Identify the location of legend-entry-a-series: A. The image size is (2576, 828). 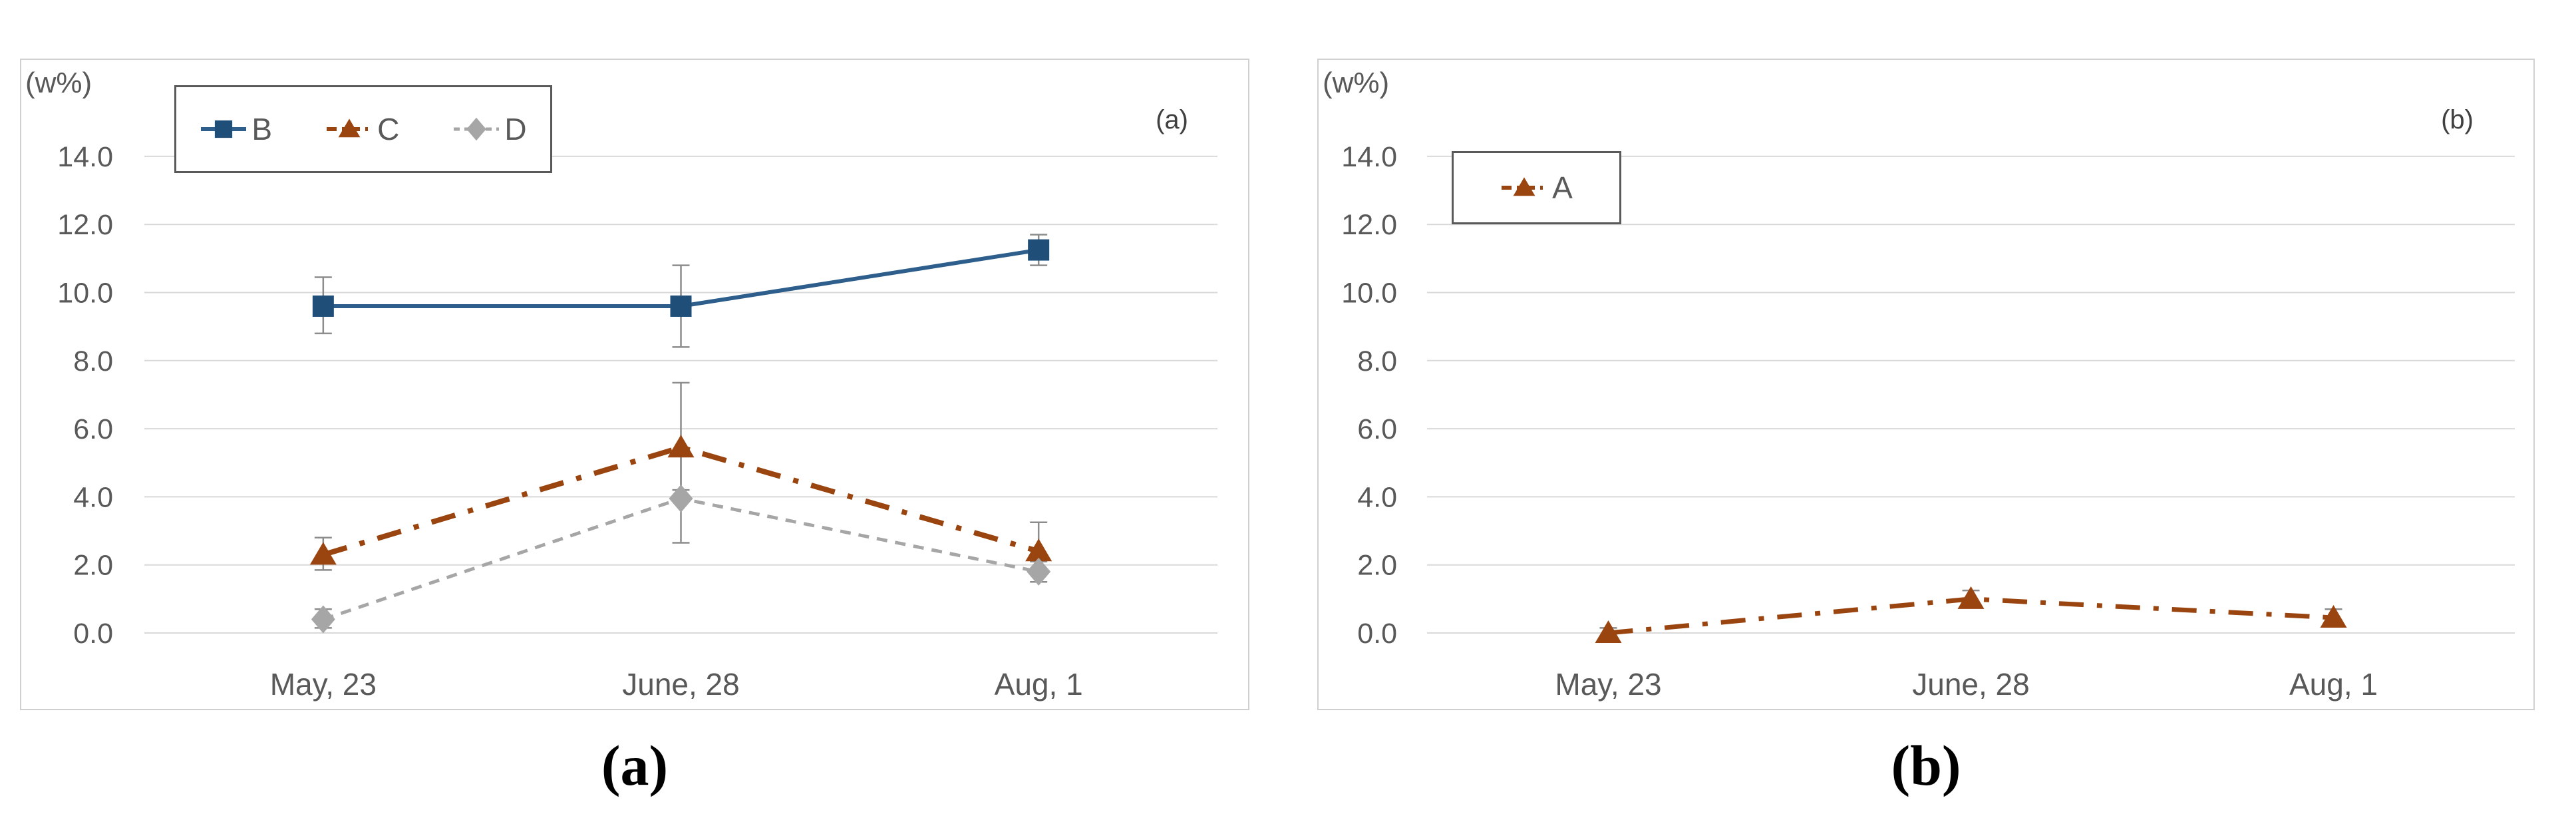
(1536, 187).